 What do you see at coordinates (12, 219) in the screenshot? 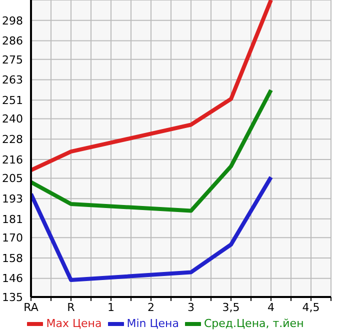
I see `y-tick-label: 181` at bounding box center [12, 219].